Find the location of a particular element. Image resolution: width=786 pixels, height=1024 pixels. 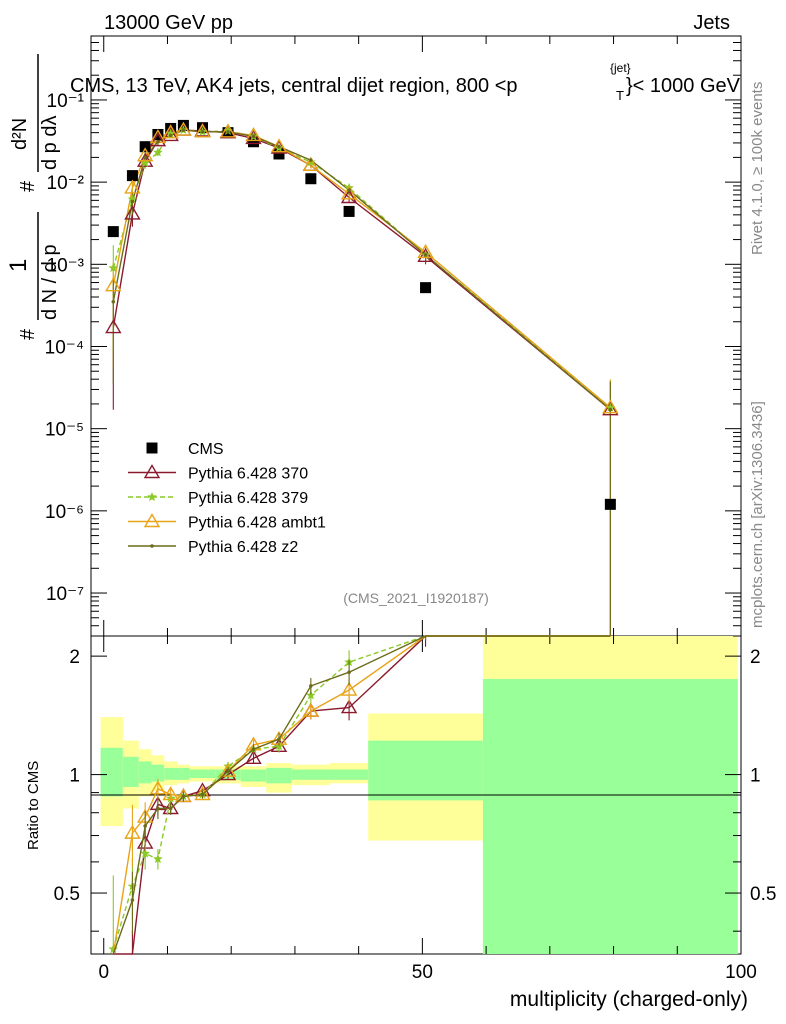

analysis-id-label: (CMS_2021_I1920187) is located at coordinates (416, 598).